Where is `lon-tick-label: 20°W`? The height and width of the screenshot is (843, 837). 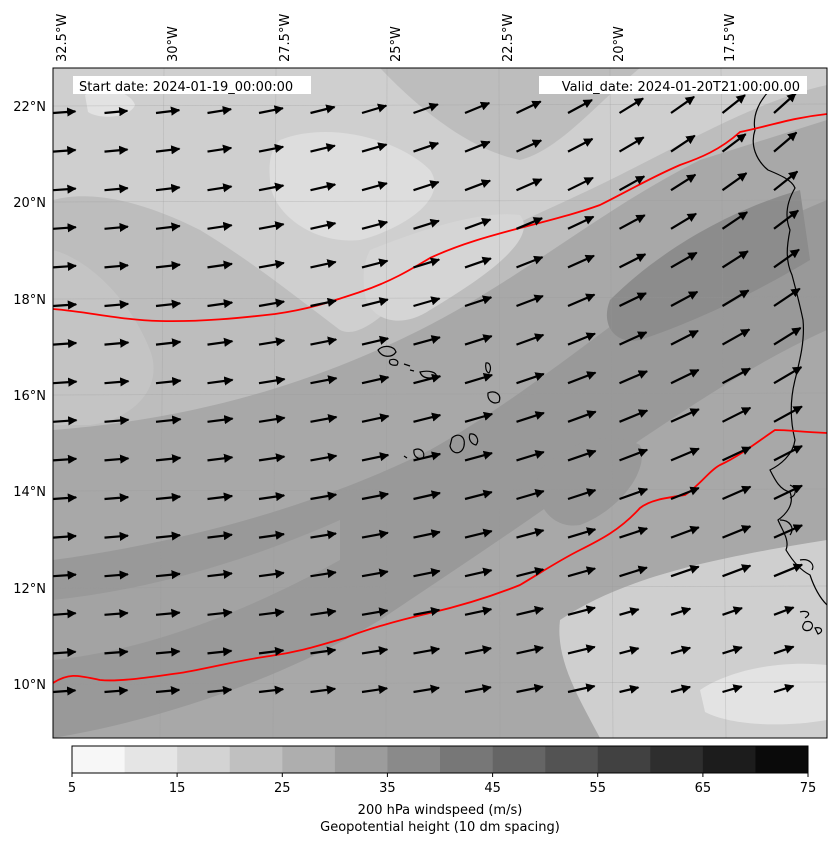 lon-tick-label: 20°W is located at coordinates (619, 44).